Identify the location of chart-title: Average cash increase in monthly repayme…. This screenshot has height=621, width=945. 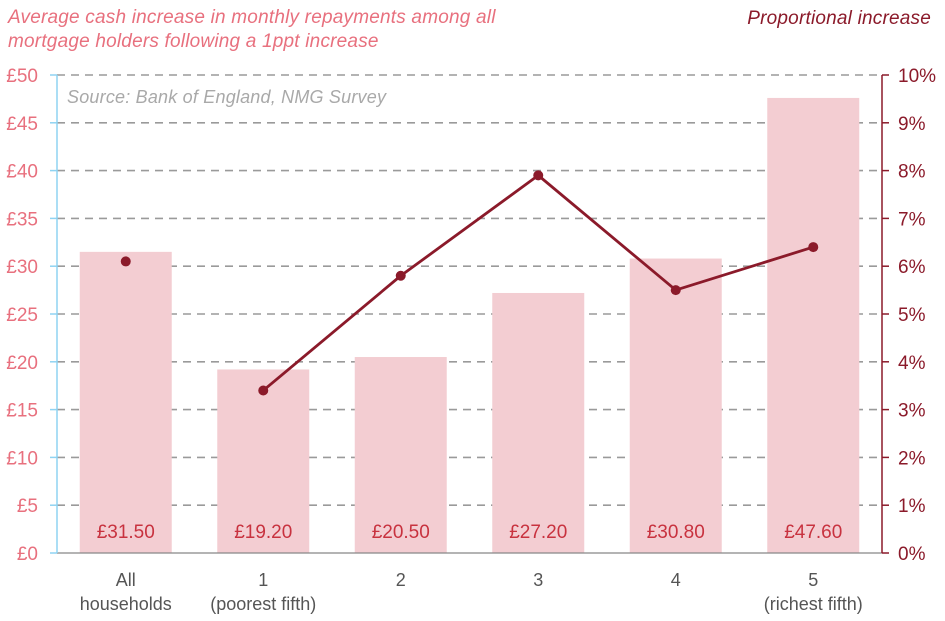
(252, 29).